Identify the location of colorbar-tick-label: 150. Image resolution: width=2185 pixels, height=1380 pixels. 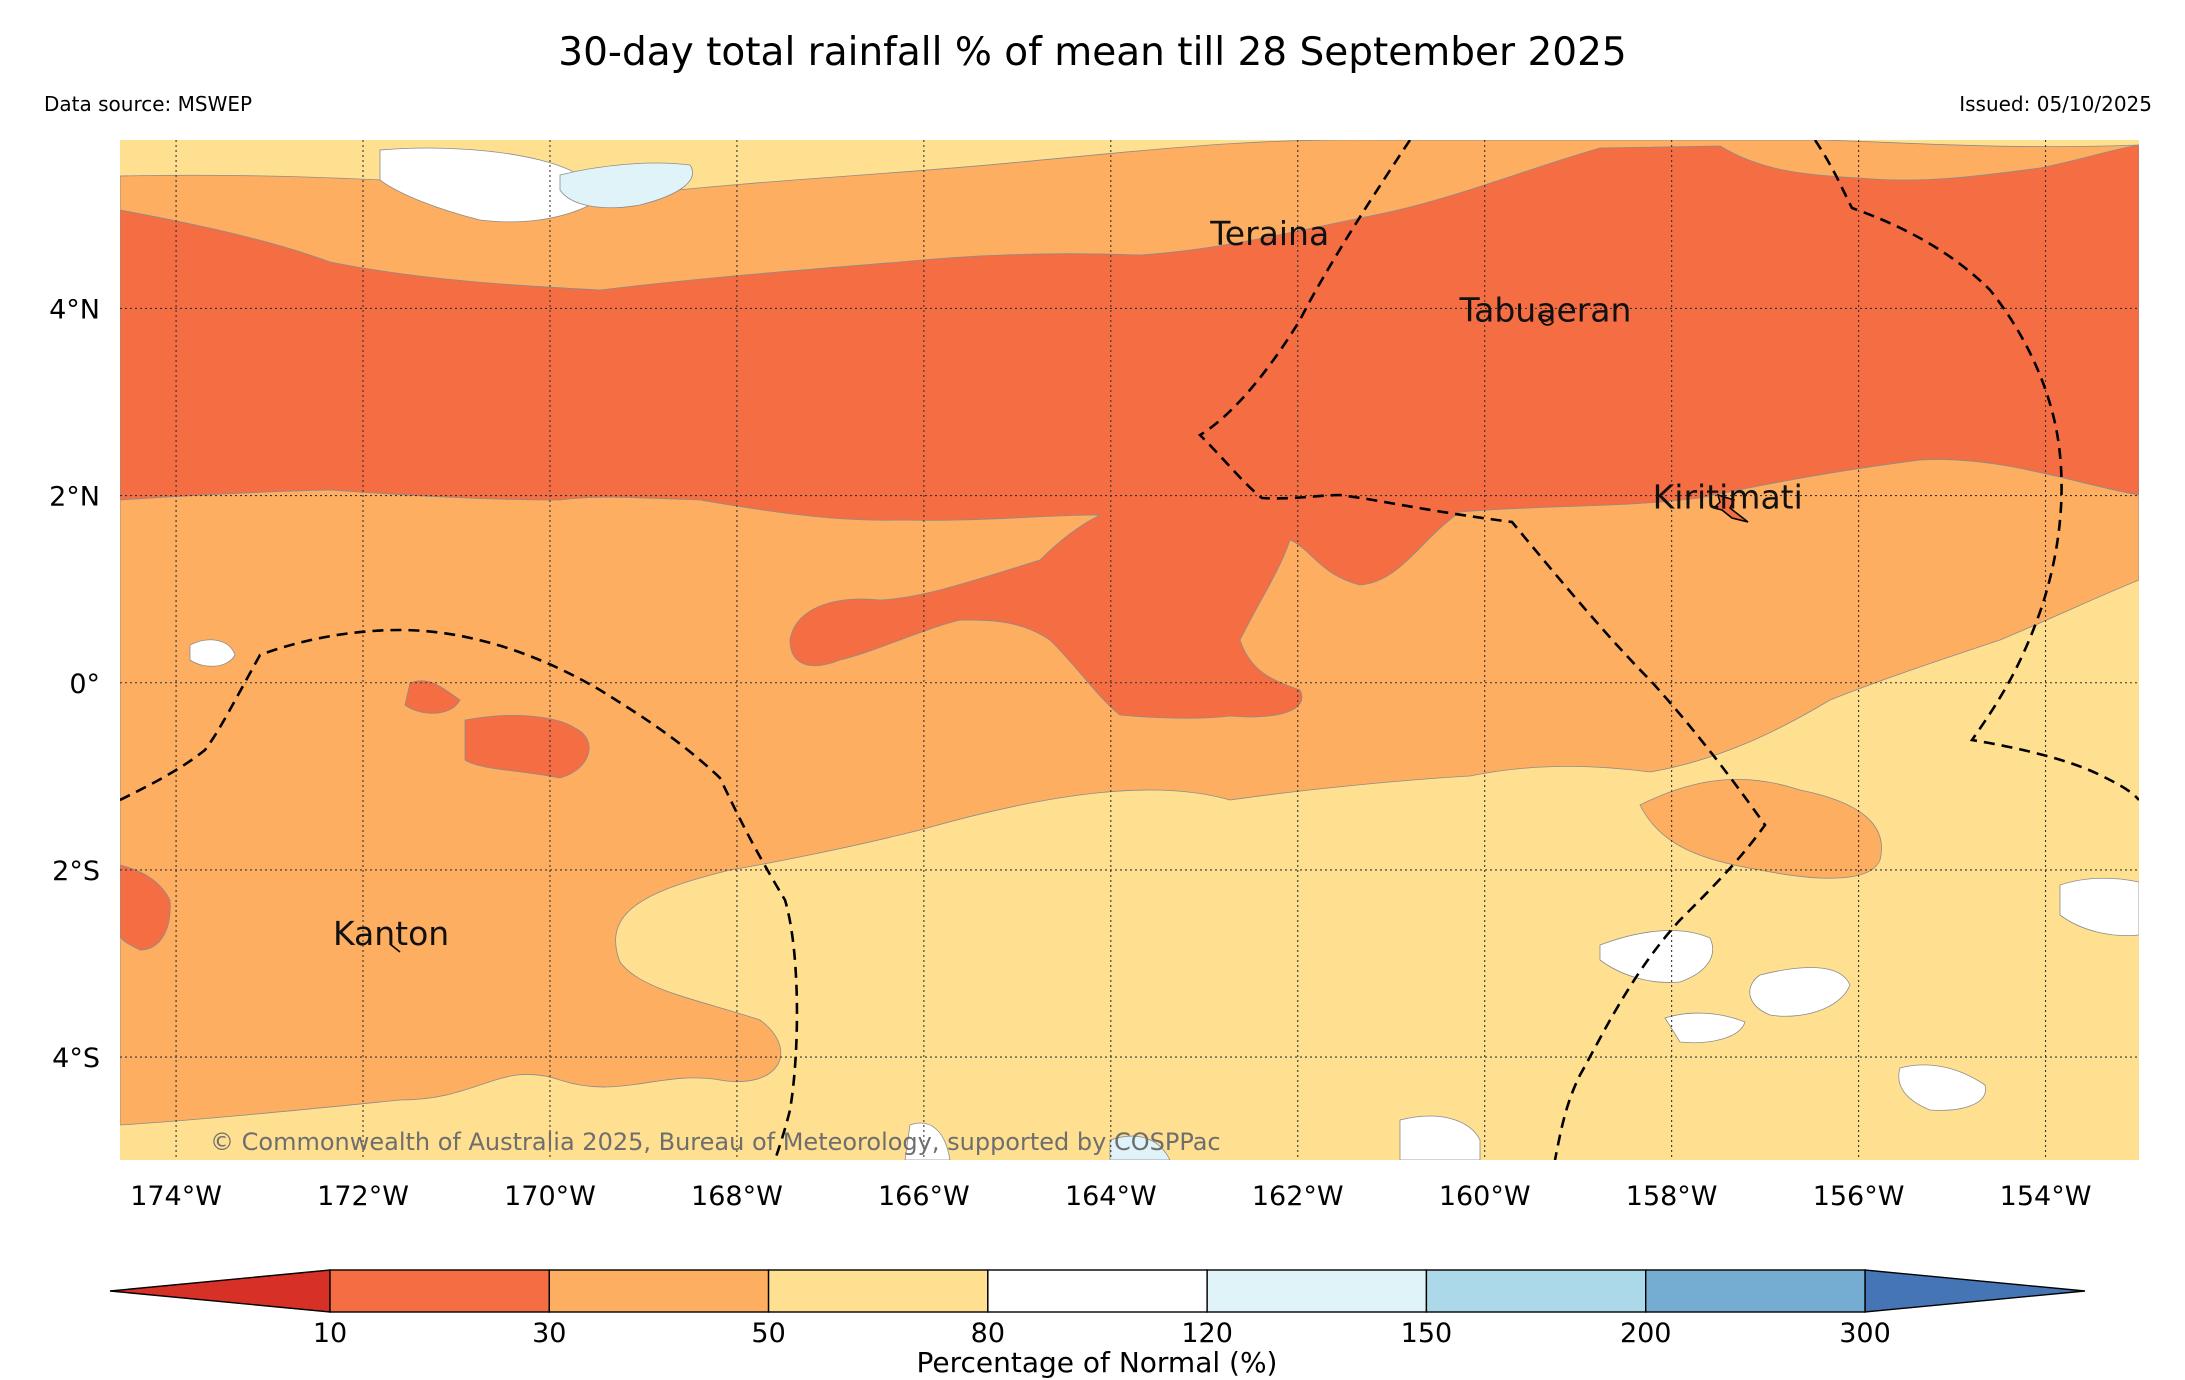
(1427, 1333).